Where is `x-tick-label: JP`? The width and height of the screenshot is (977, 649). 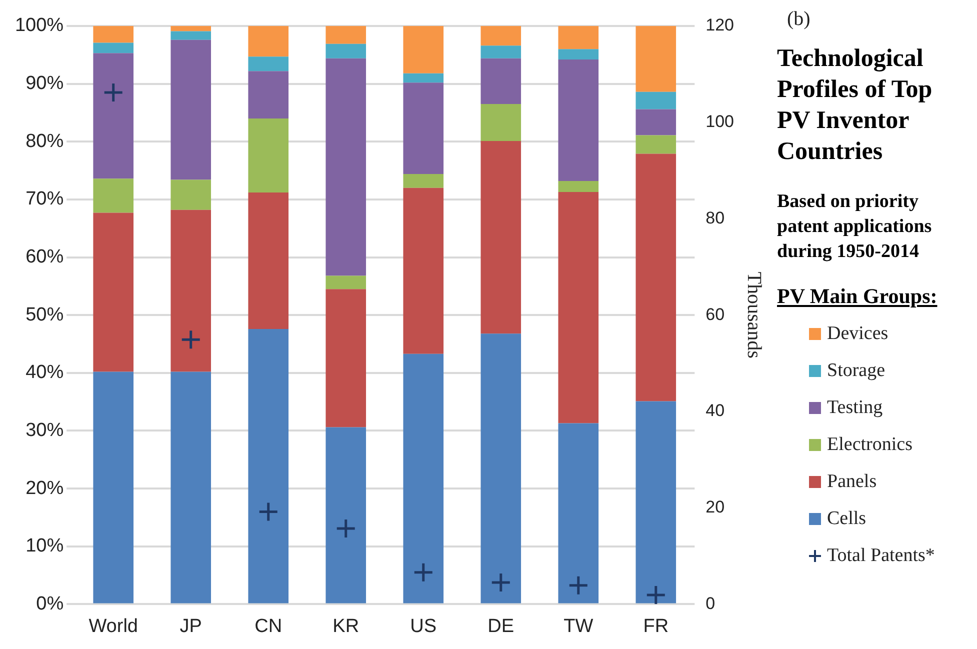 x-tick-label: JP is located at coordinates (191, 626).